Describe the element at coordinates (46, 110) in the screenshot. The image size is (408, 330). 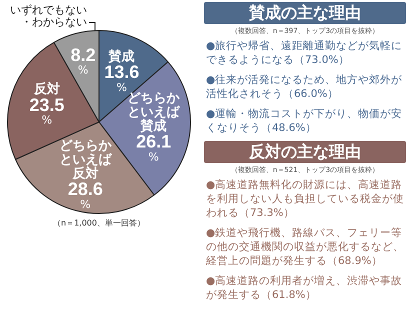
I see `data-label: 23.5%` at that location.